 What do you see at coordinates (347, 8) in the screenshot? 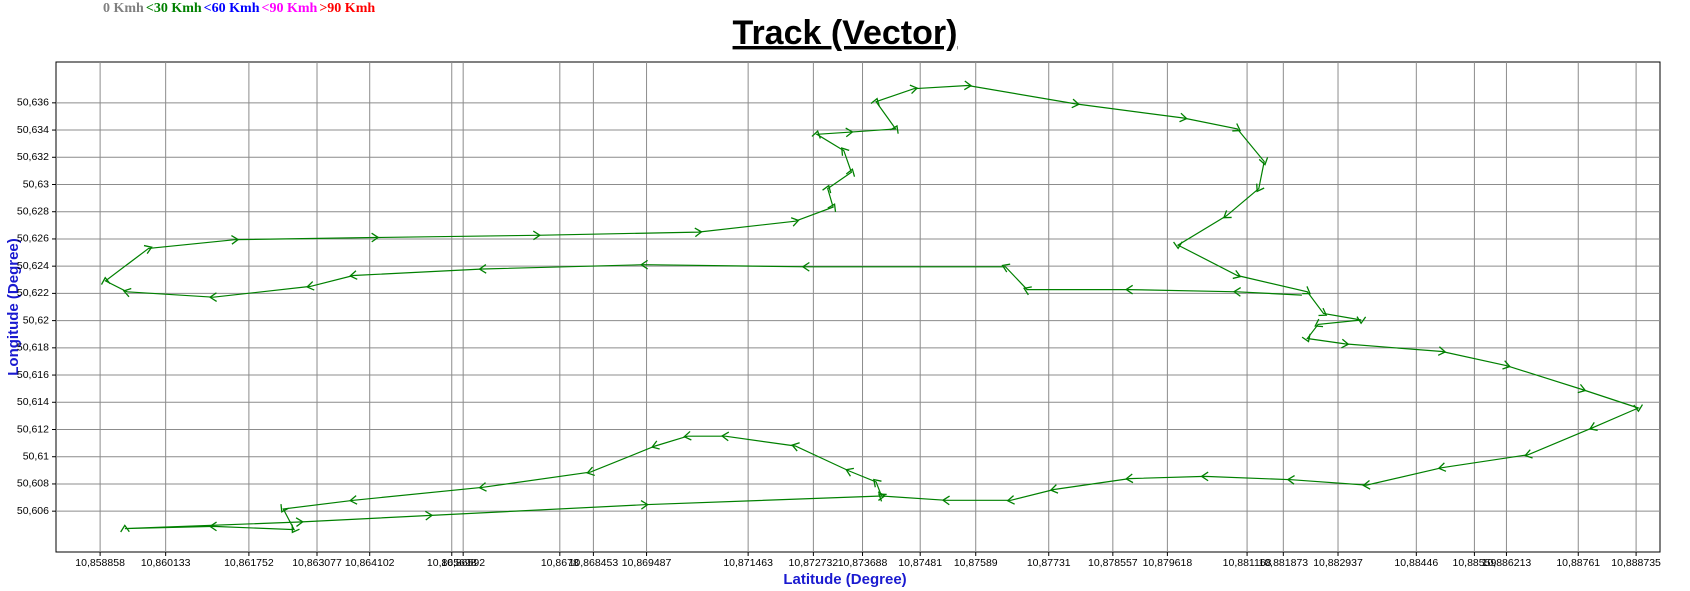
I see `legend-entry: >90 Kmh` at bounding box center [347, 8].